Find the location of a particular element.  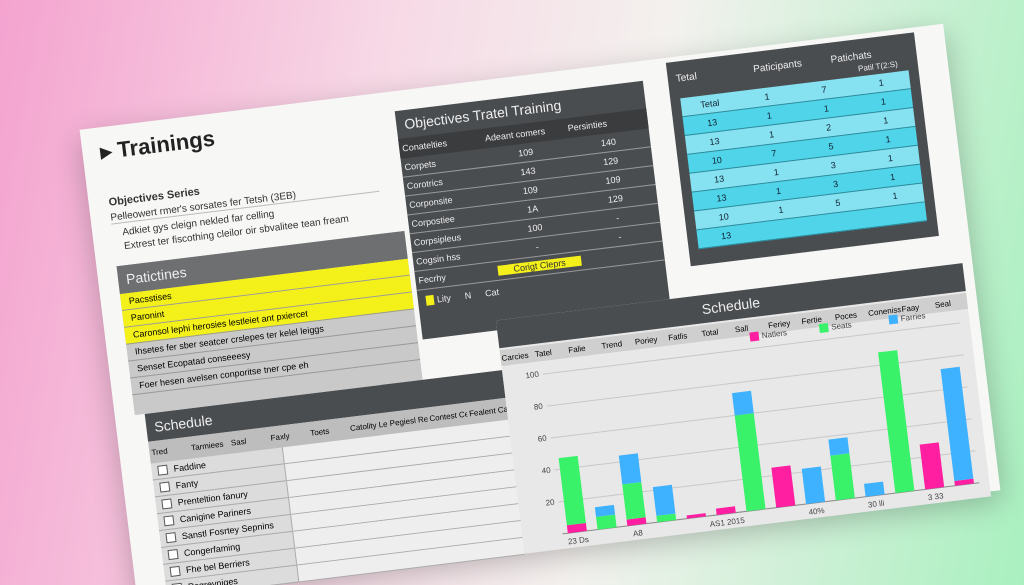

column-header: Tred is located at coordinates (159, 451).